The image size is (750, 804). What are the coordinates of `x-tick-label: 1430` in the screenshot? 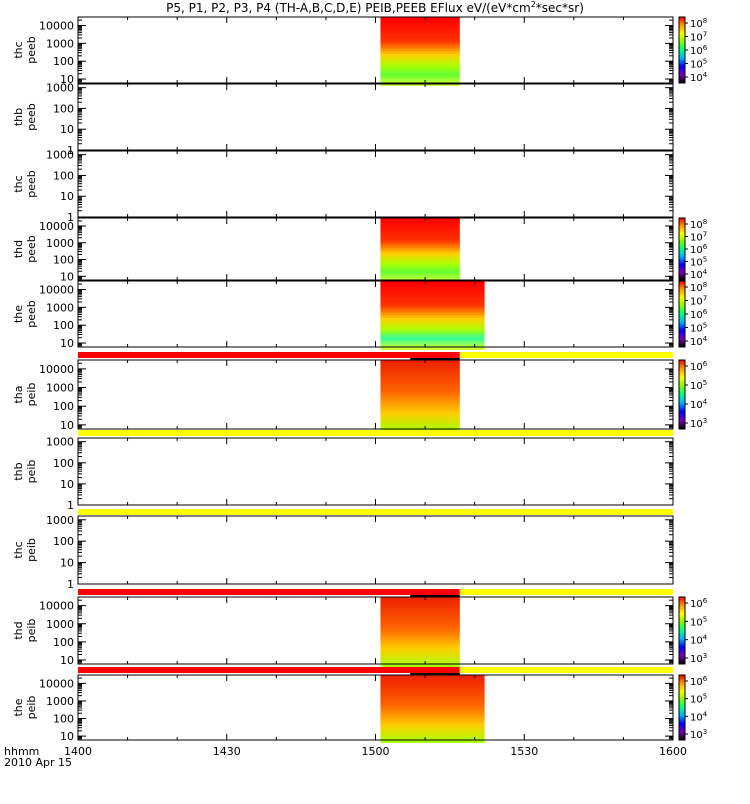 It's located at (227, 751).